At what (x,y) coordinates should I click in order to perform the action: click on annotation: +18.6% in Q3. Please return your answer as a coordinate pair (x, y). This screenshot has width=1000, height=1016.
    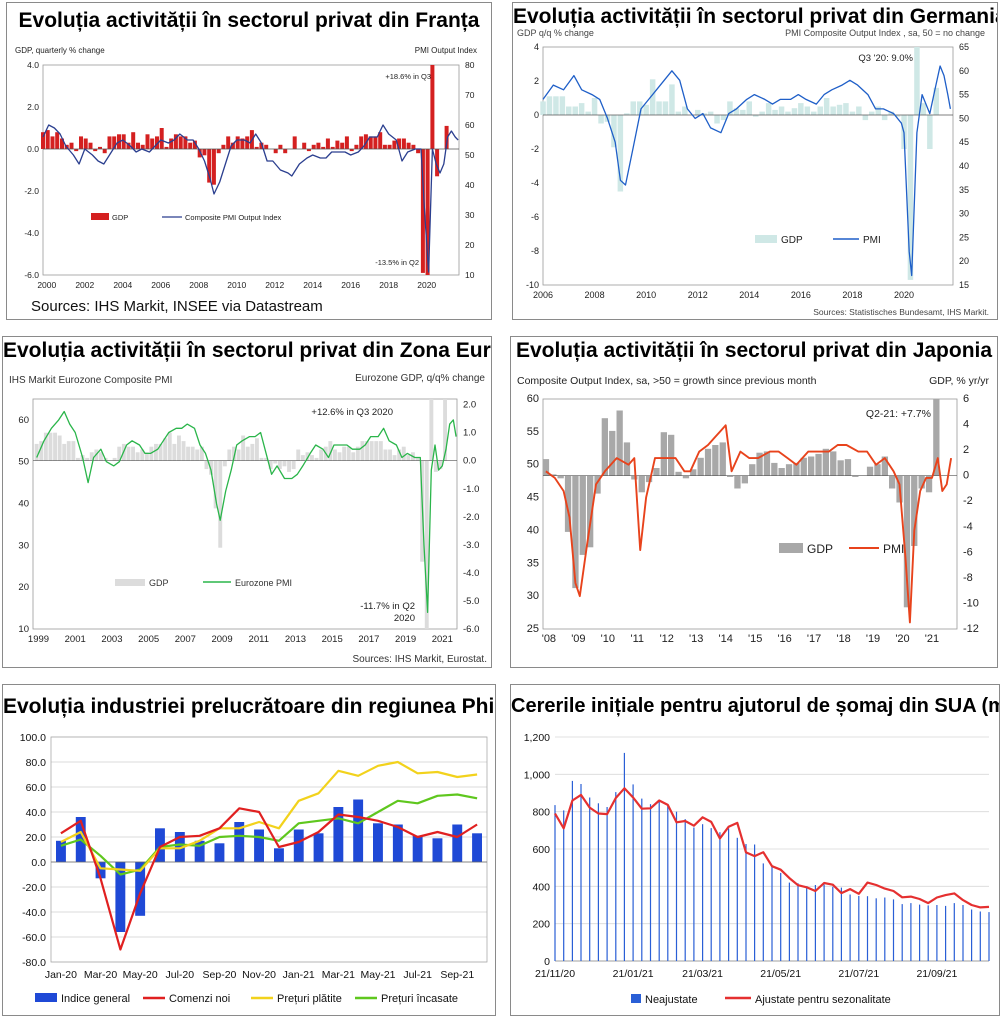
    Looking at the image, I should click on (408, 76).